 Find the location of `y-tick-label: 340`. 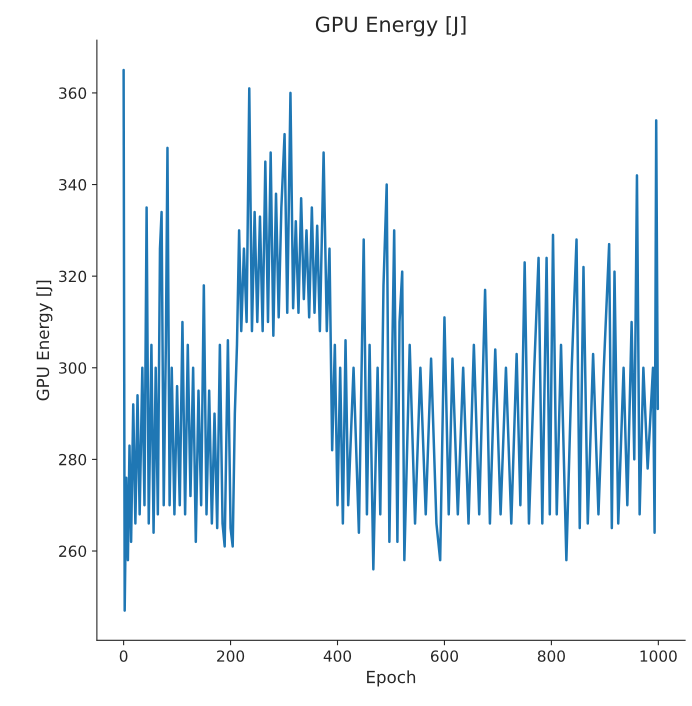

y-tick-label: 340 is located at coordinates (72, 185).